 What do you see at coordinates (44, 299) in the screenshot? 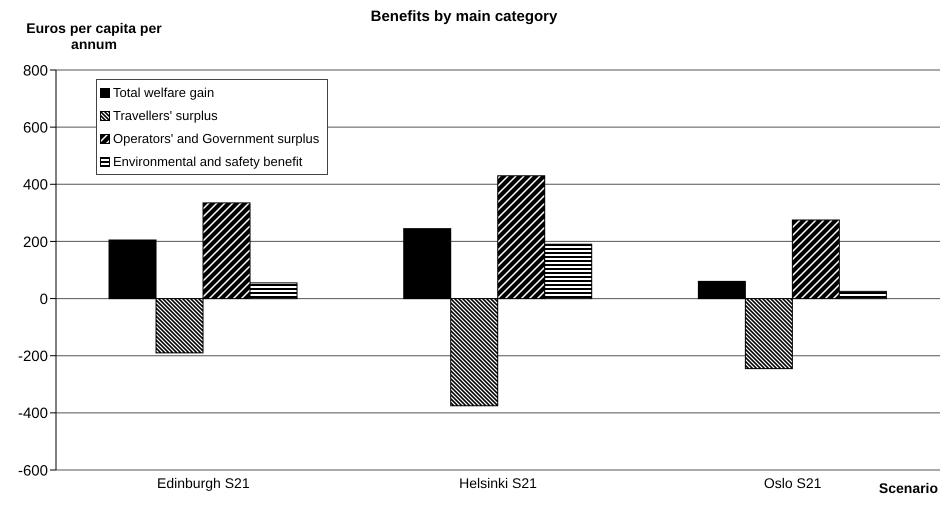
I see `y-tick-label: 0` at bounding box center [44, 299].